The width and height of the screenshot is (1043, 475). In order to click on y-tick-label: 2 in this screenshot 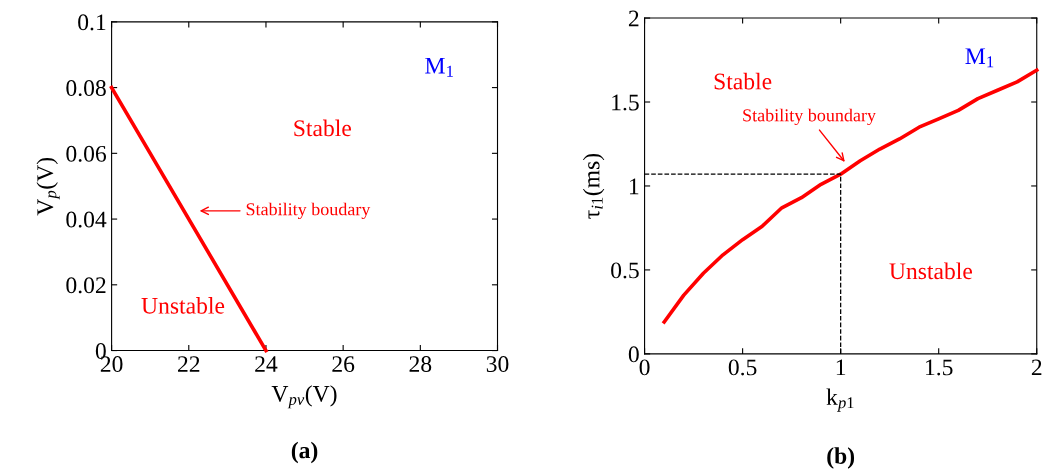, I will do `click(633, 18)`.